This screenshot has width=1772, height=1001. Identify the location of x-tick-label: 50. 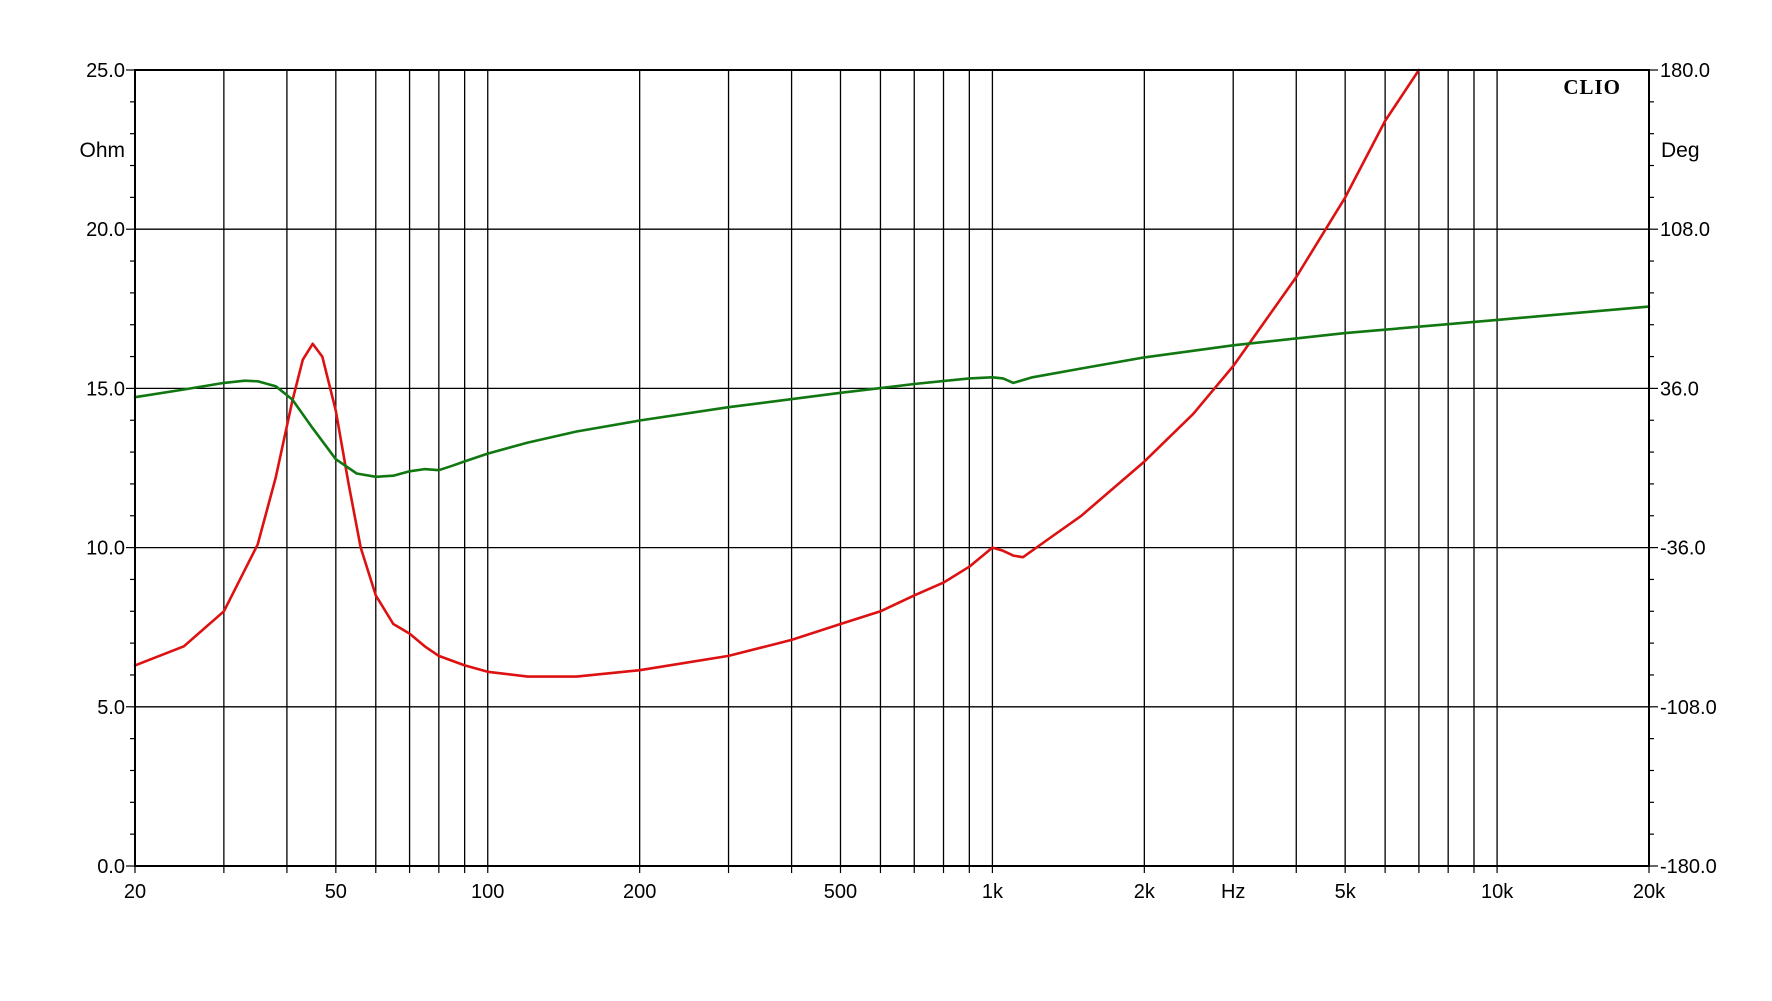
(336, 892).